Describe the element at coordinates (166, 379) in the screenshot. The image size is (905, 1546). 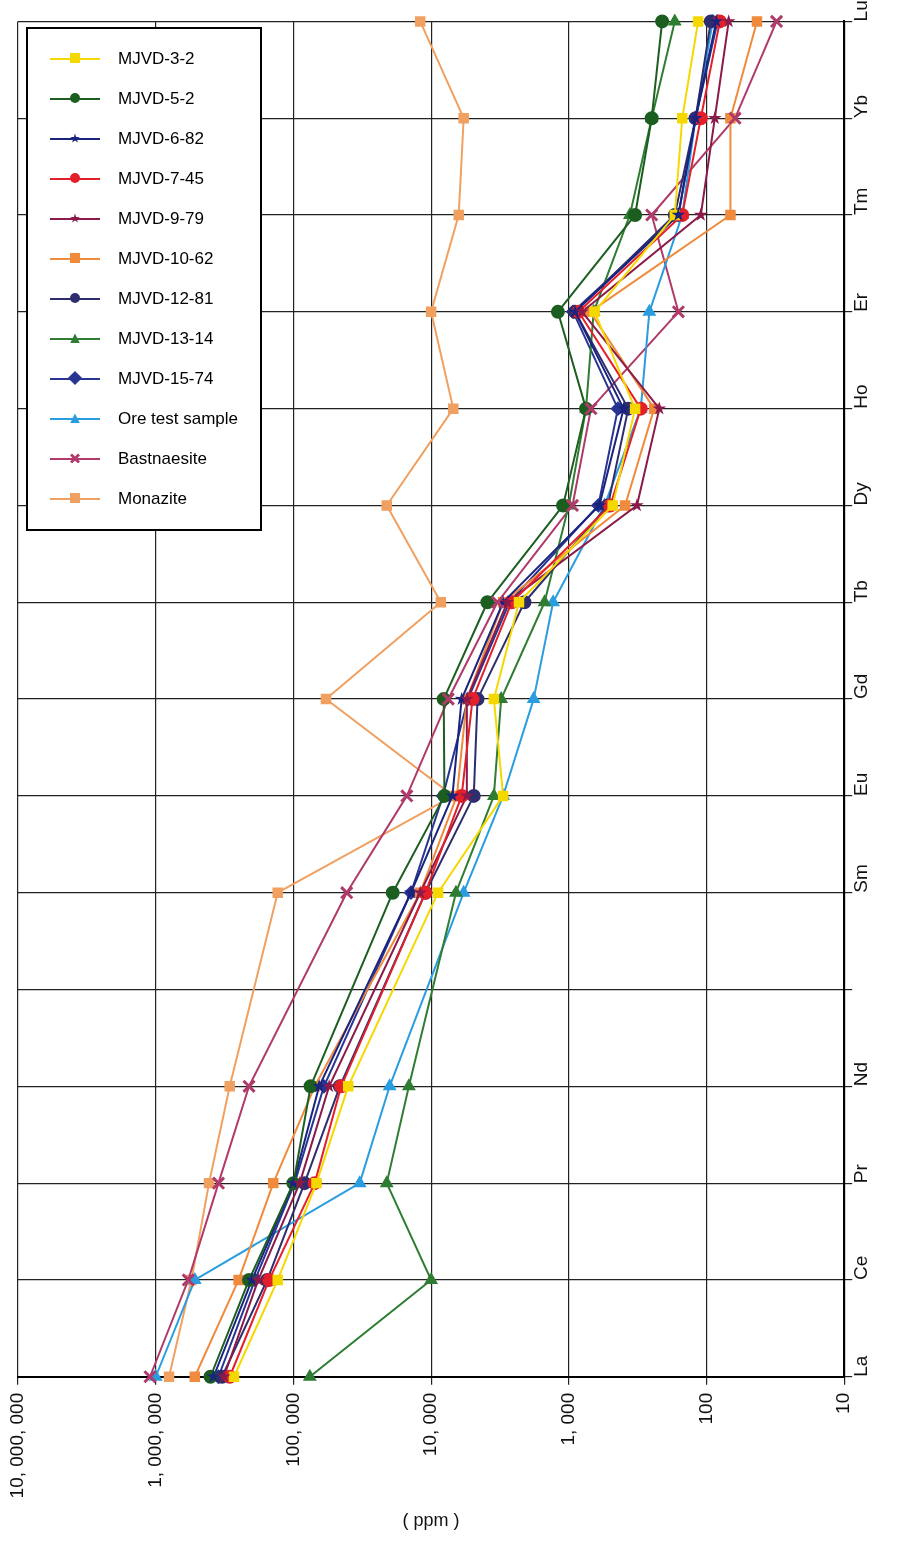
I see `legend-label: MJVD-15-74` at that location.